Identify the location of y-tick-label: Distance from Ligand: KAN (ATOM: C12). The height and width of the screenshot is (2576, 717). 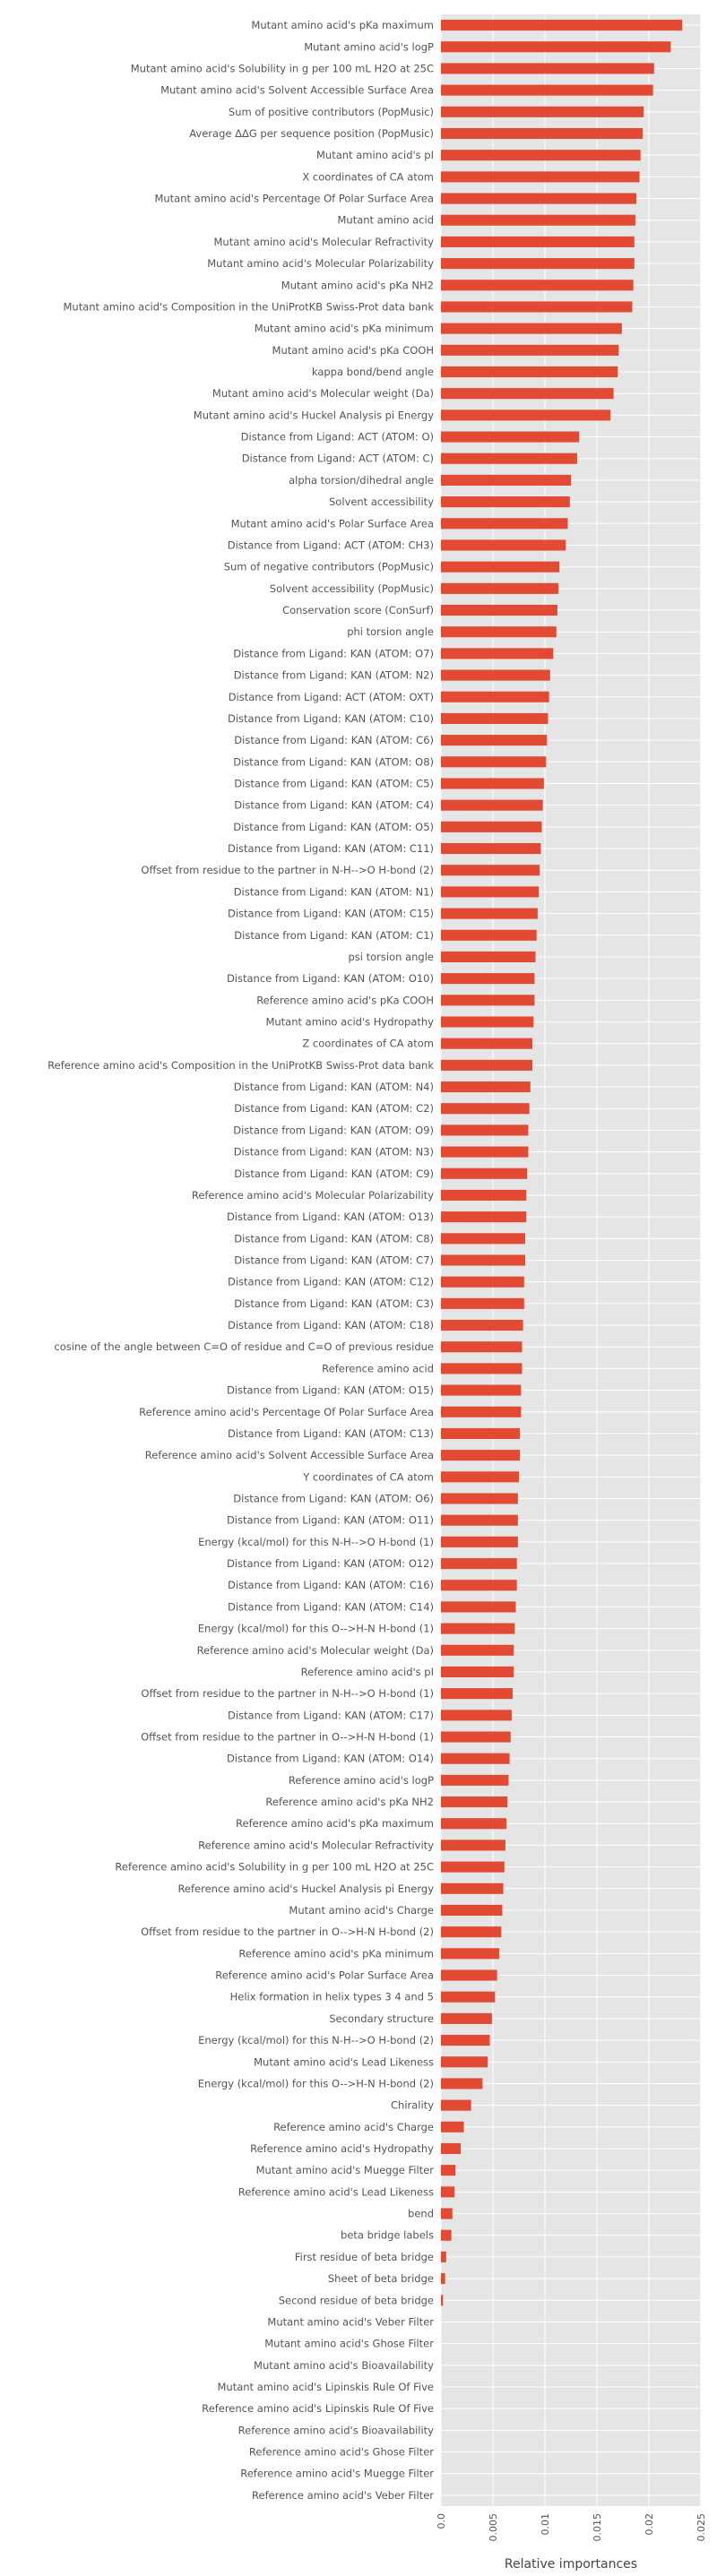
(331, 1282).